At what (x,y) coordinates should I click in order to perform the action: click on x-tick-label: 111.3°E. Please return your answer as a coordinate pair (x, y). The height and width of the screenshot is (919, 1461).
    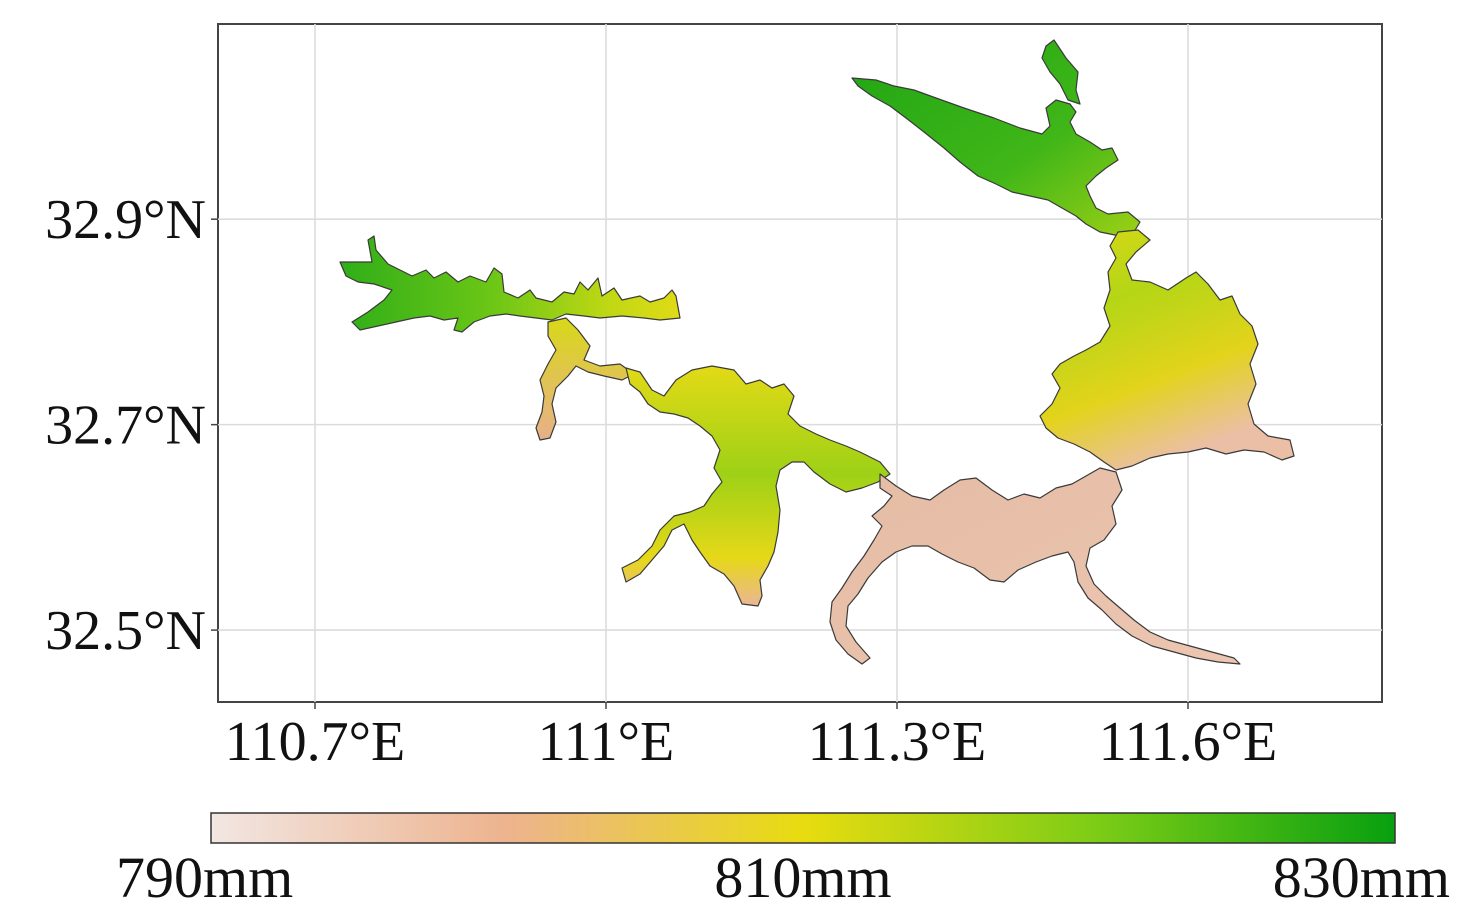
    Looking at the image, I should click on (897, 742).